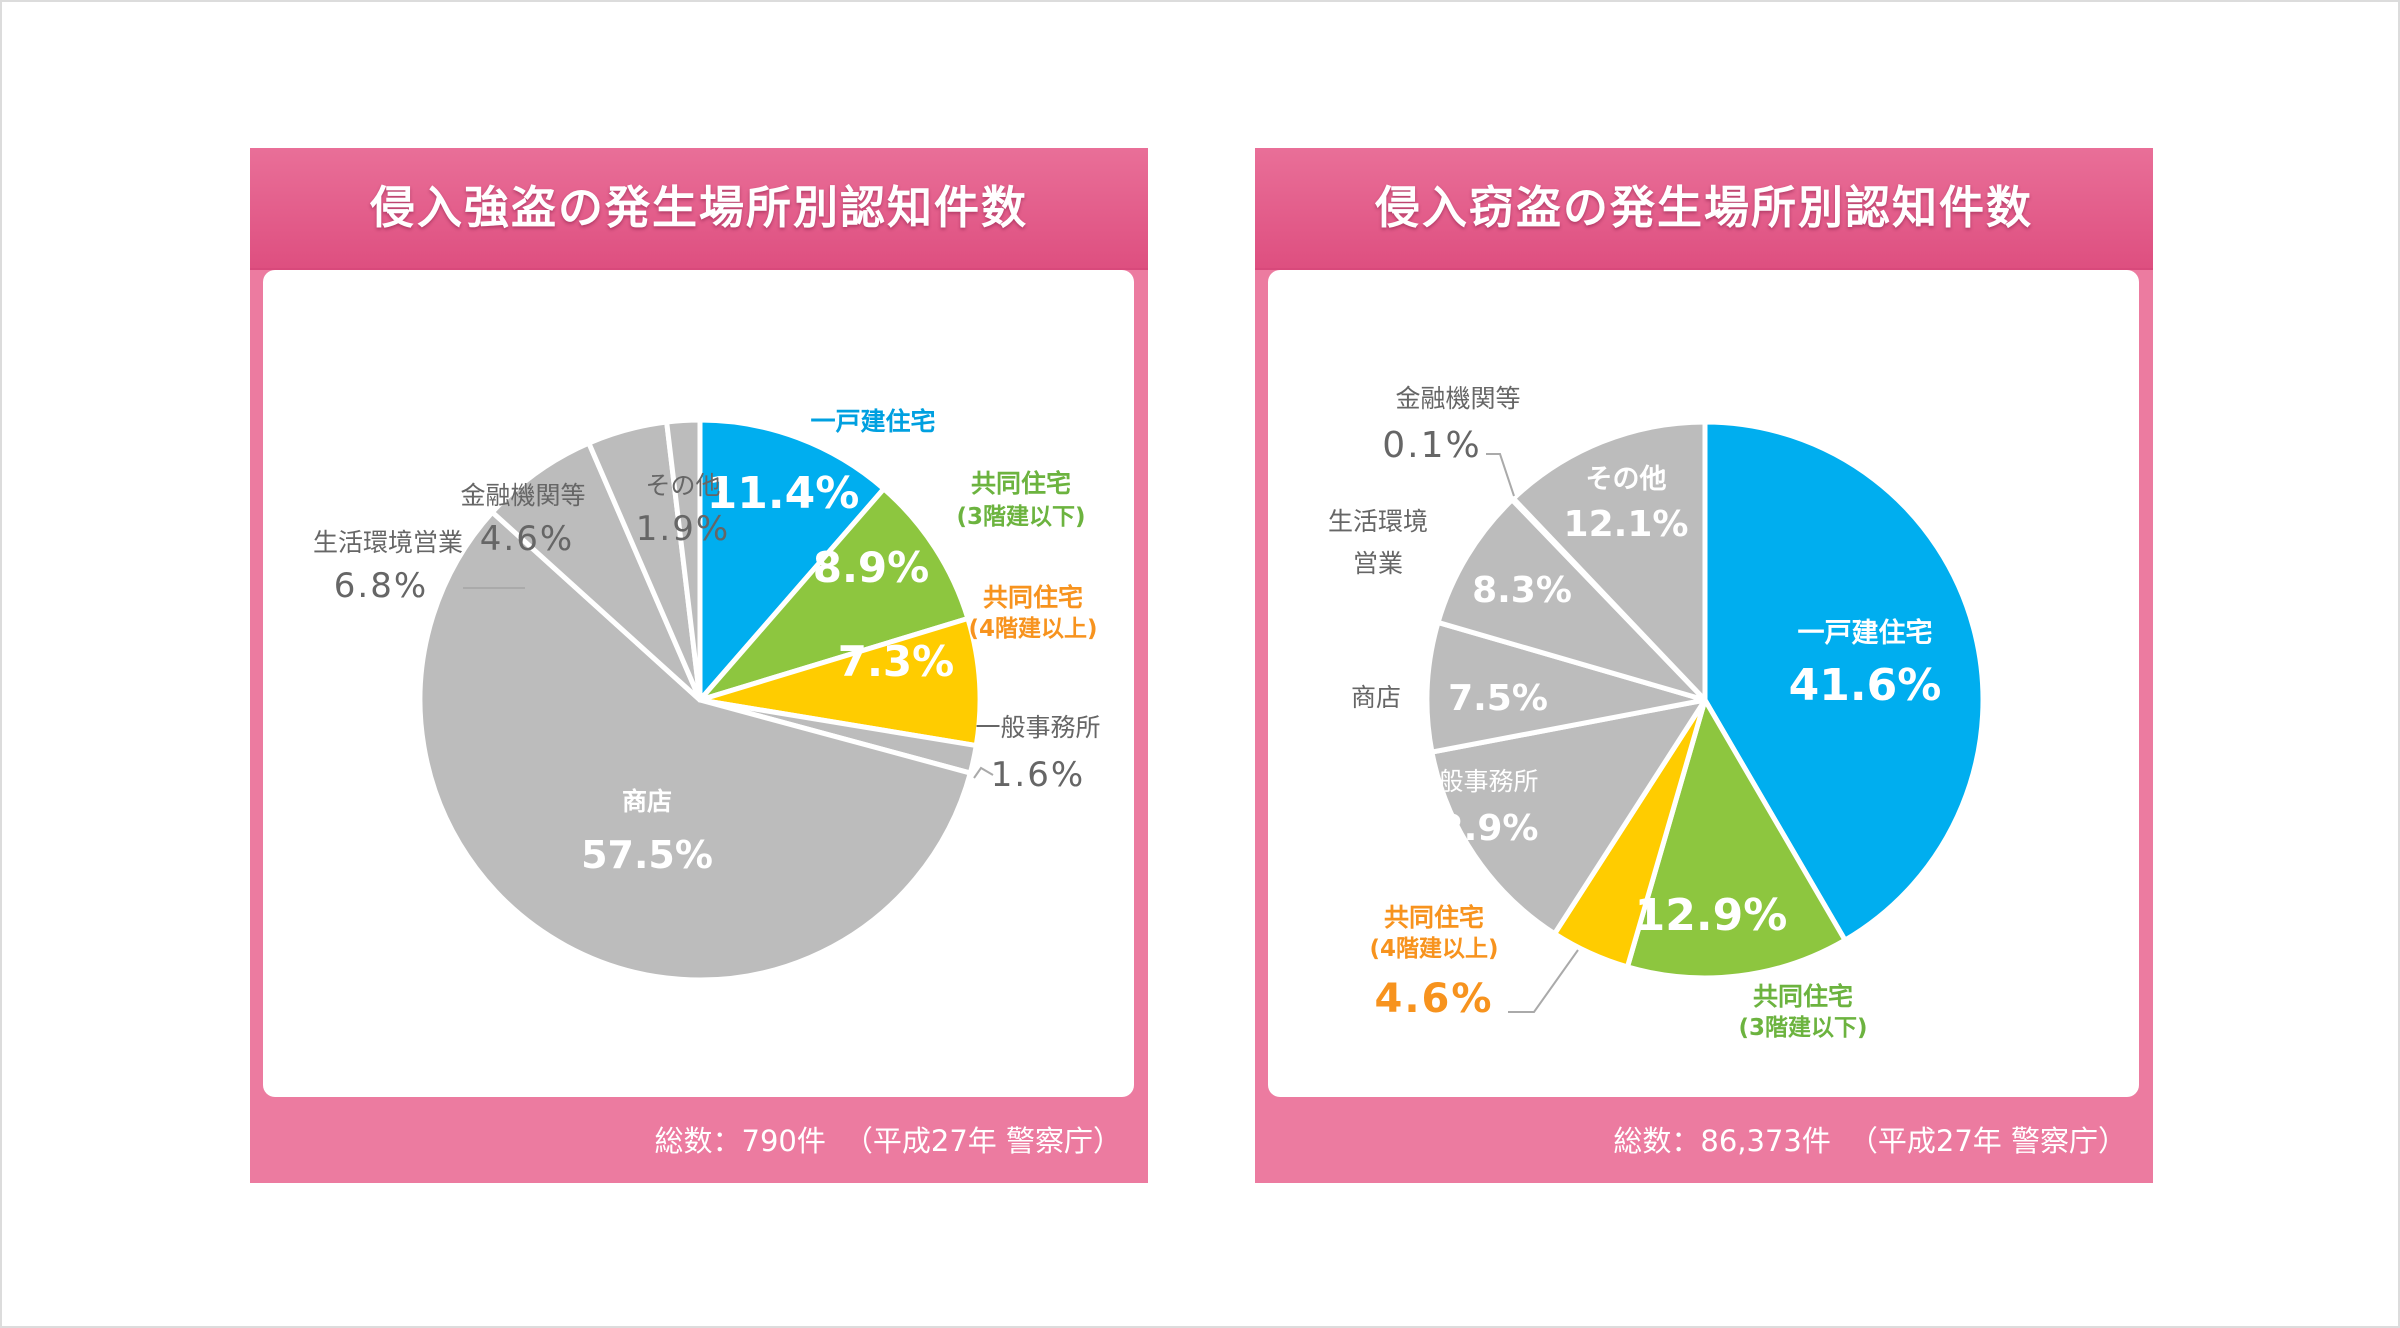 The width and height of the screenshot is (2400, 1328). What do you see at coordinates (896, 661) in the screenshot?
I see `slice-value: 7.3%` at bounding box center [896, 661].